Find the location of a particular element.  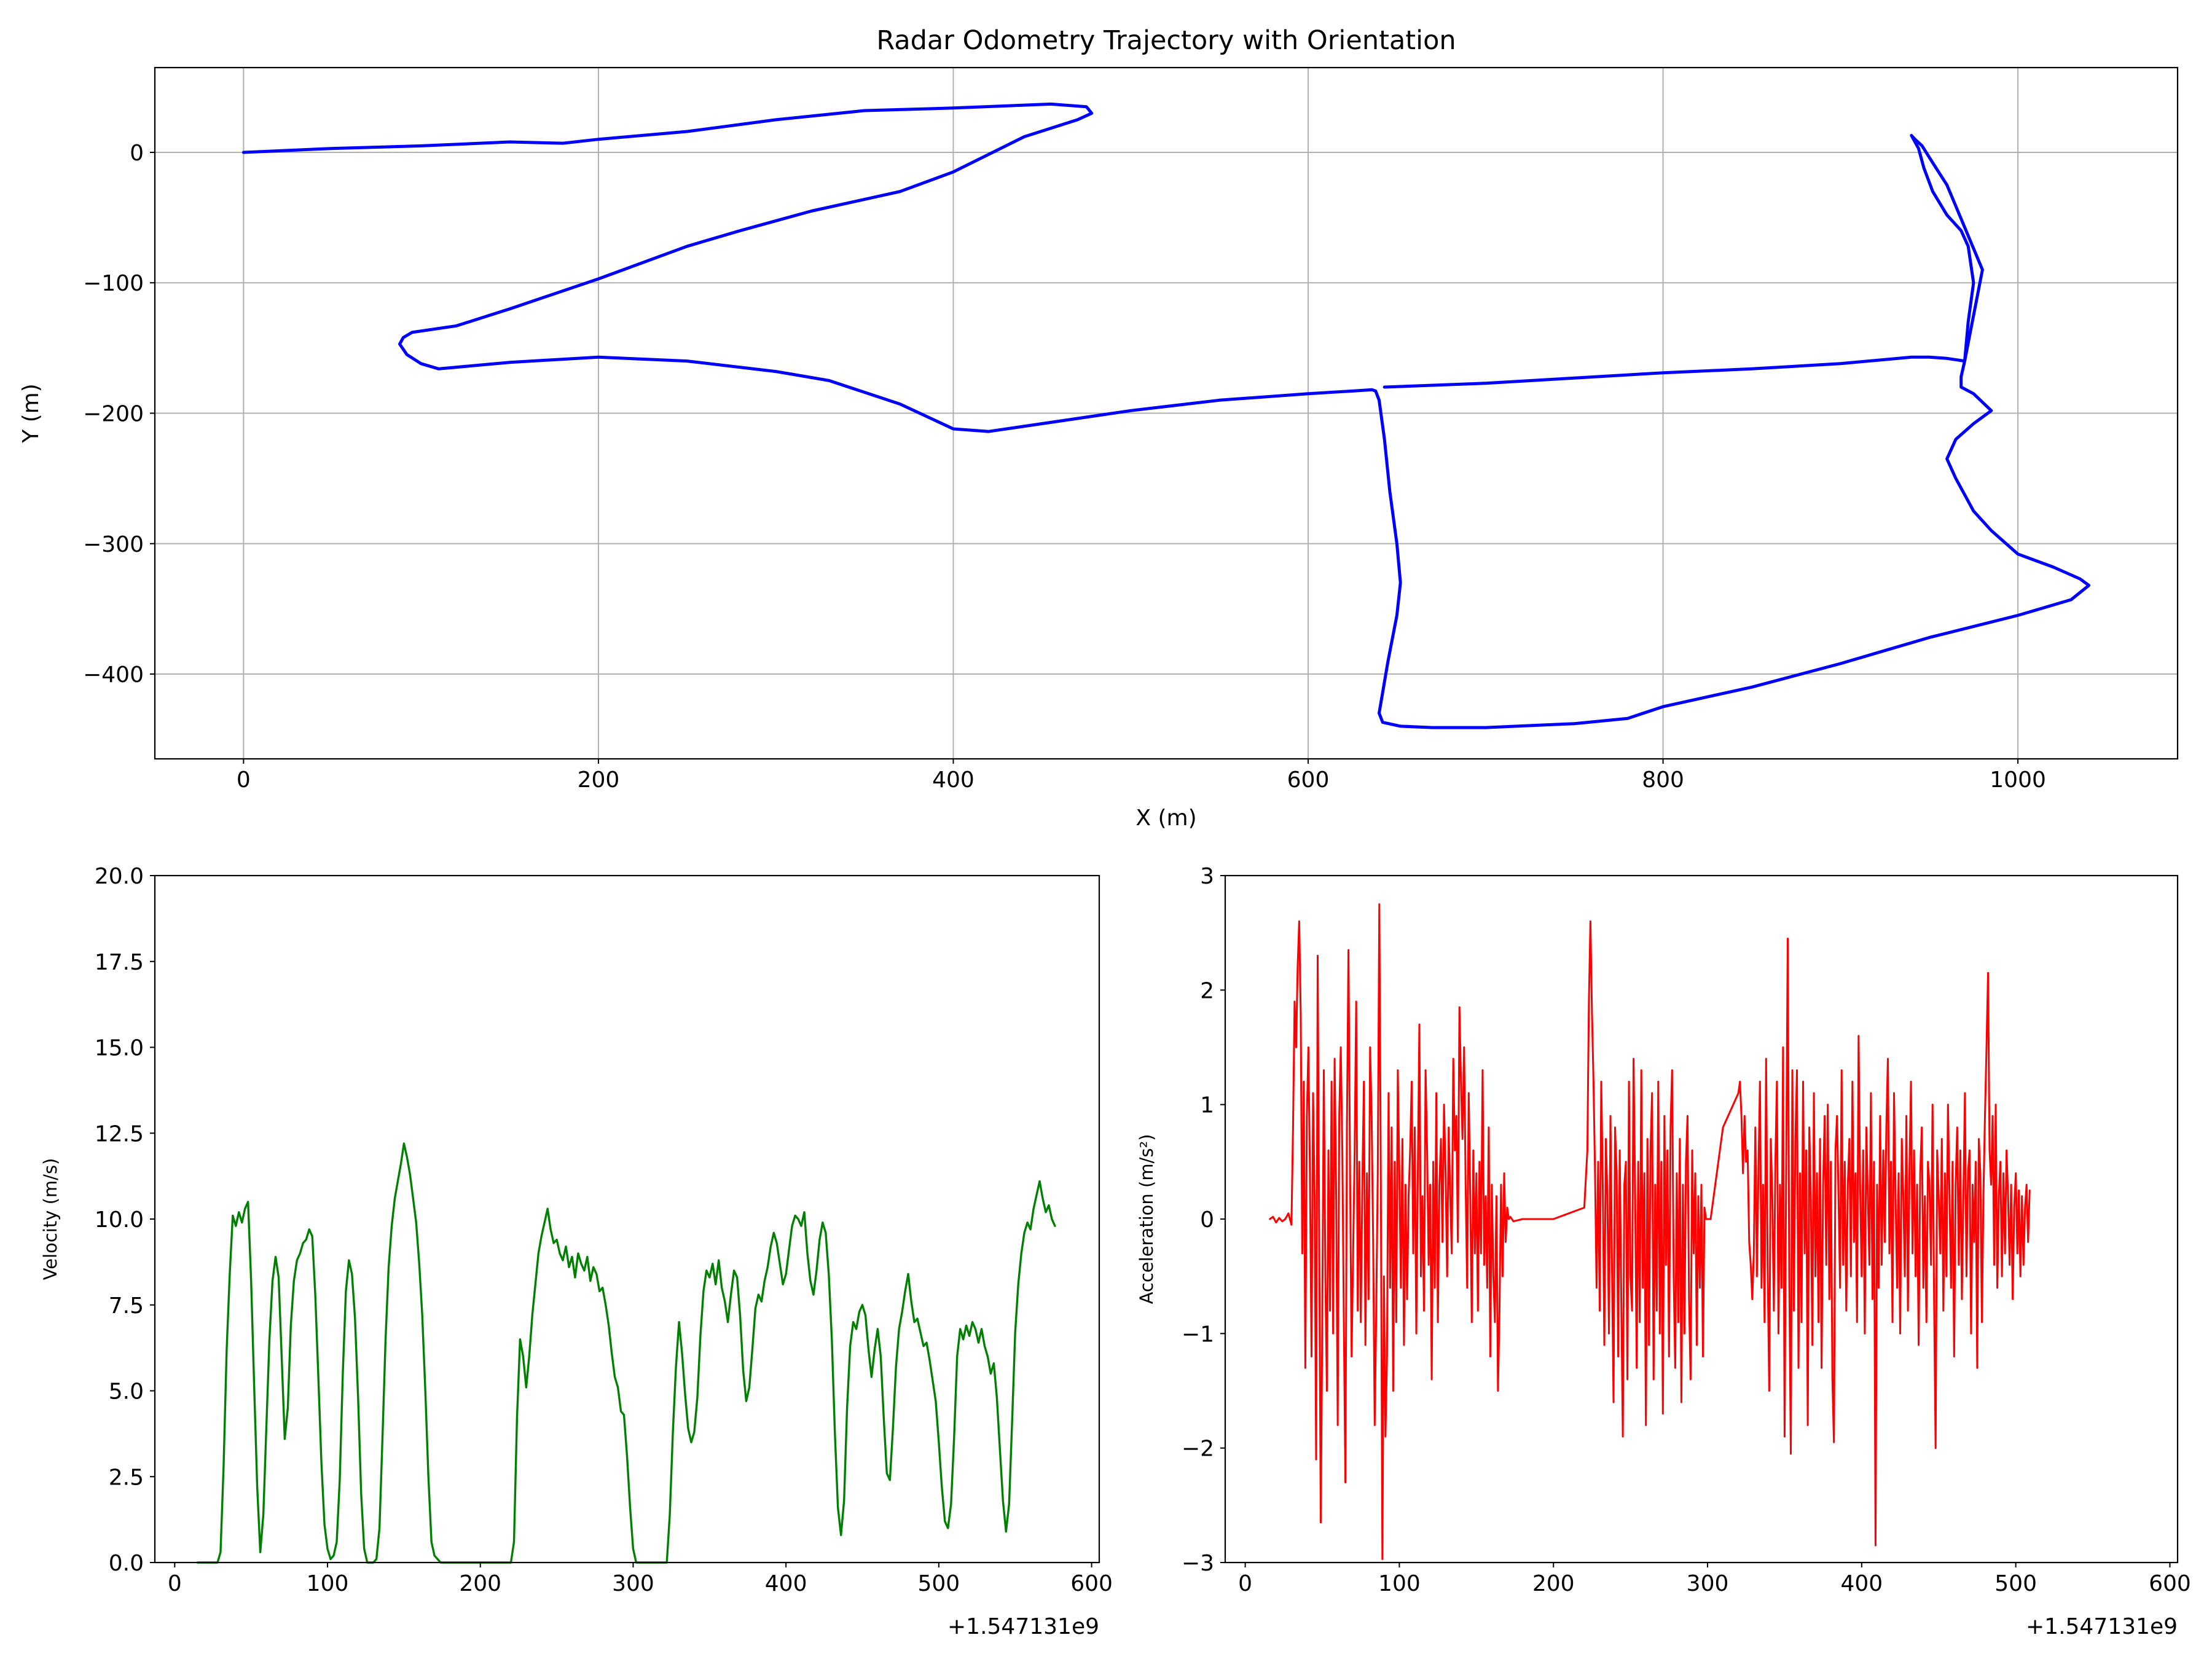

velocity-y-tick-label: 12.5 is located at coordinates (119, 1134).